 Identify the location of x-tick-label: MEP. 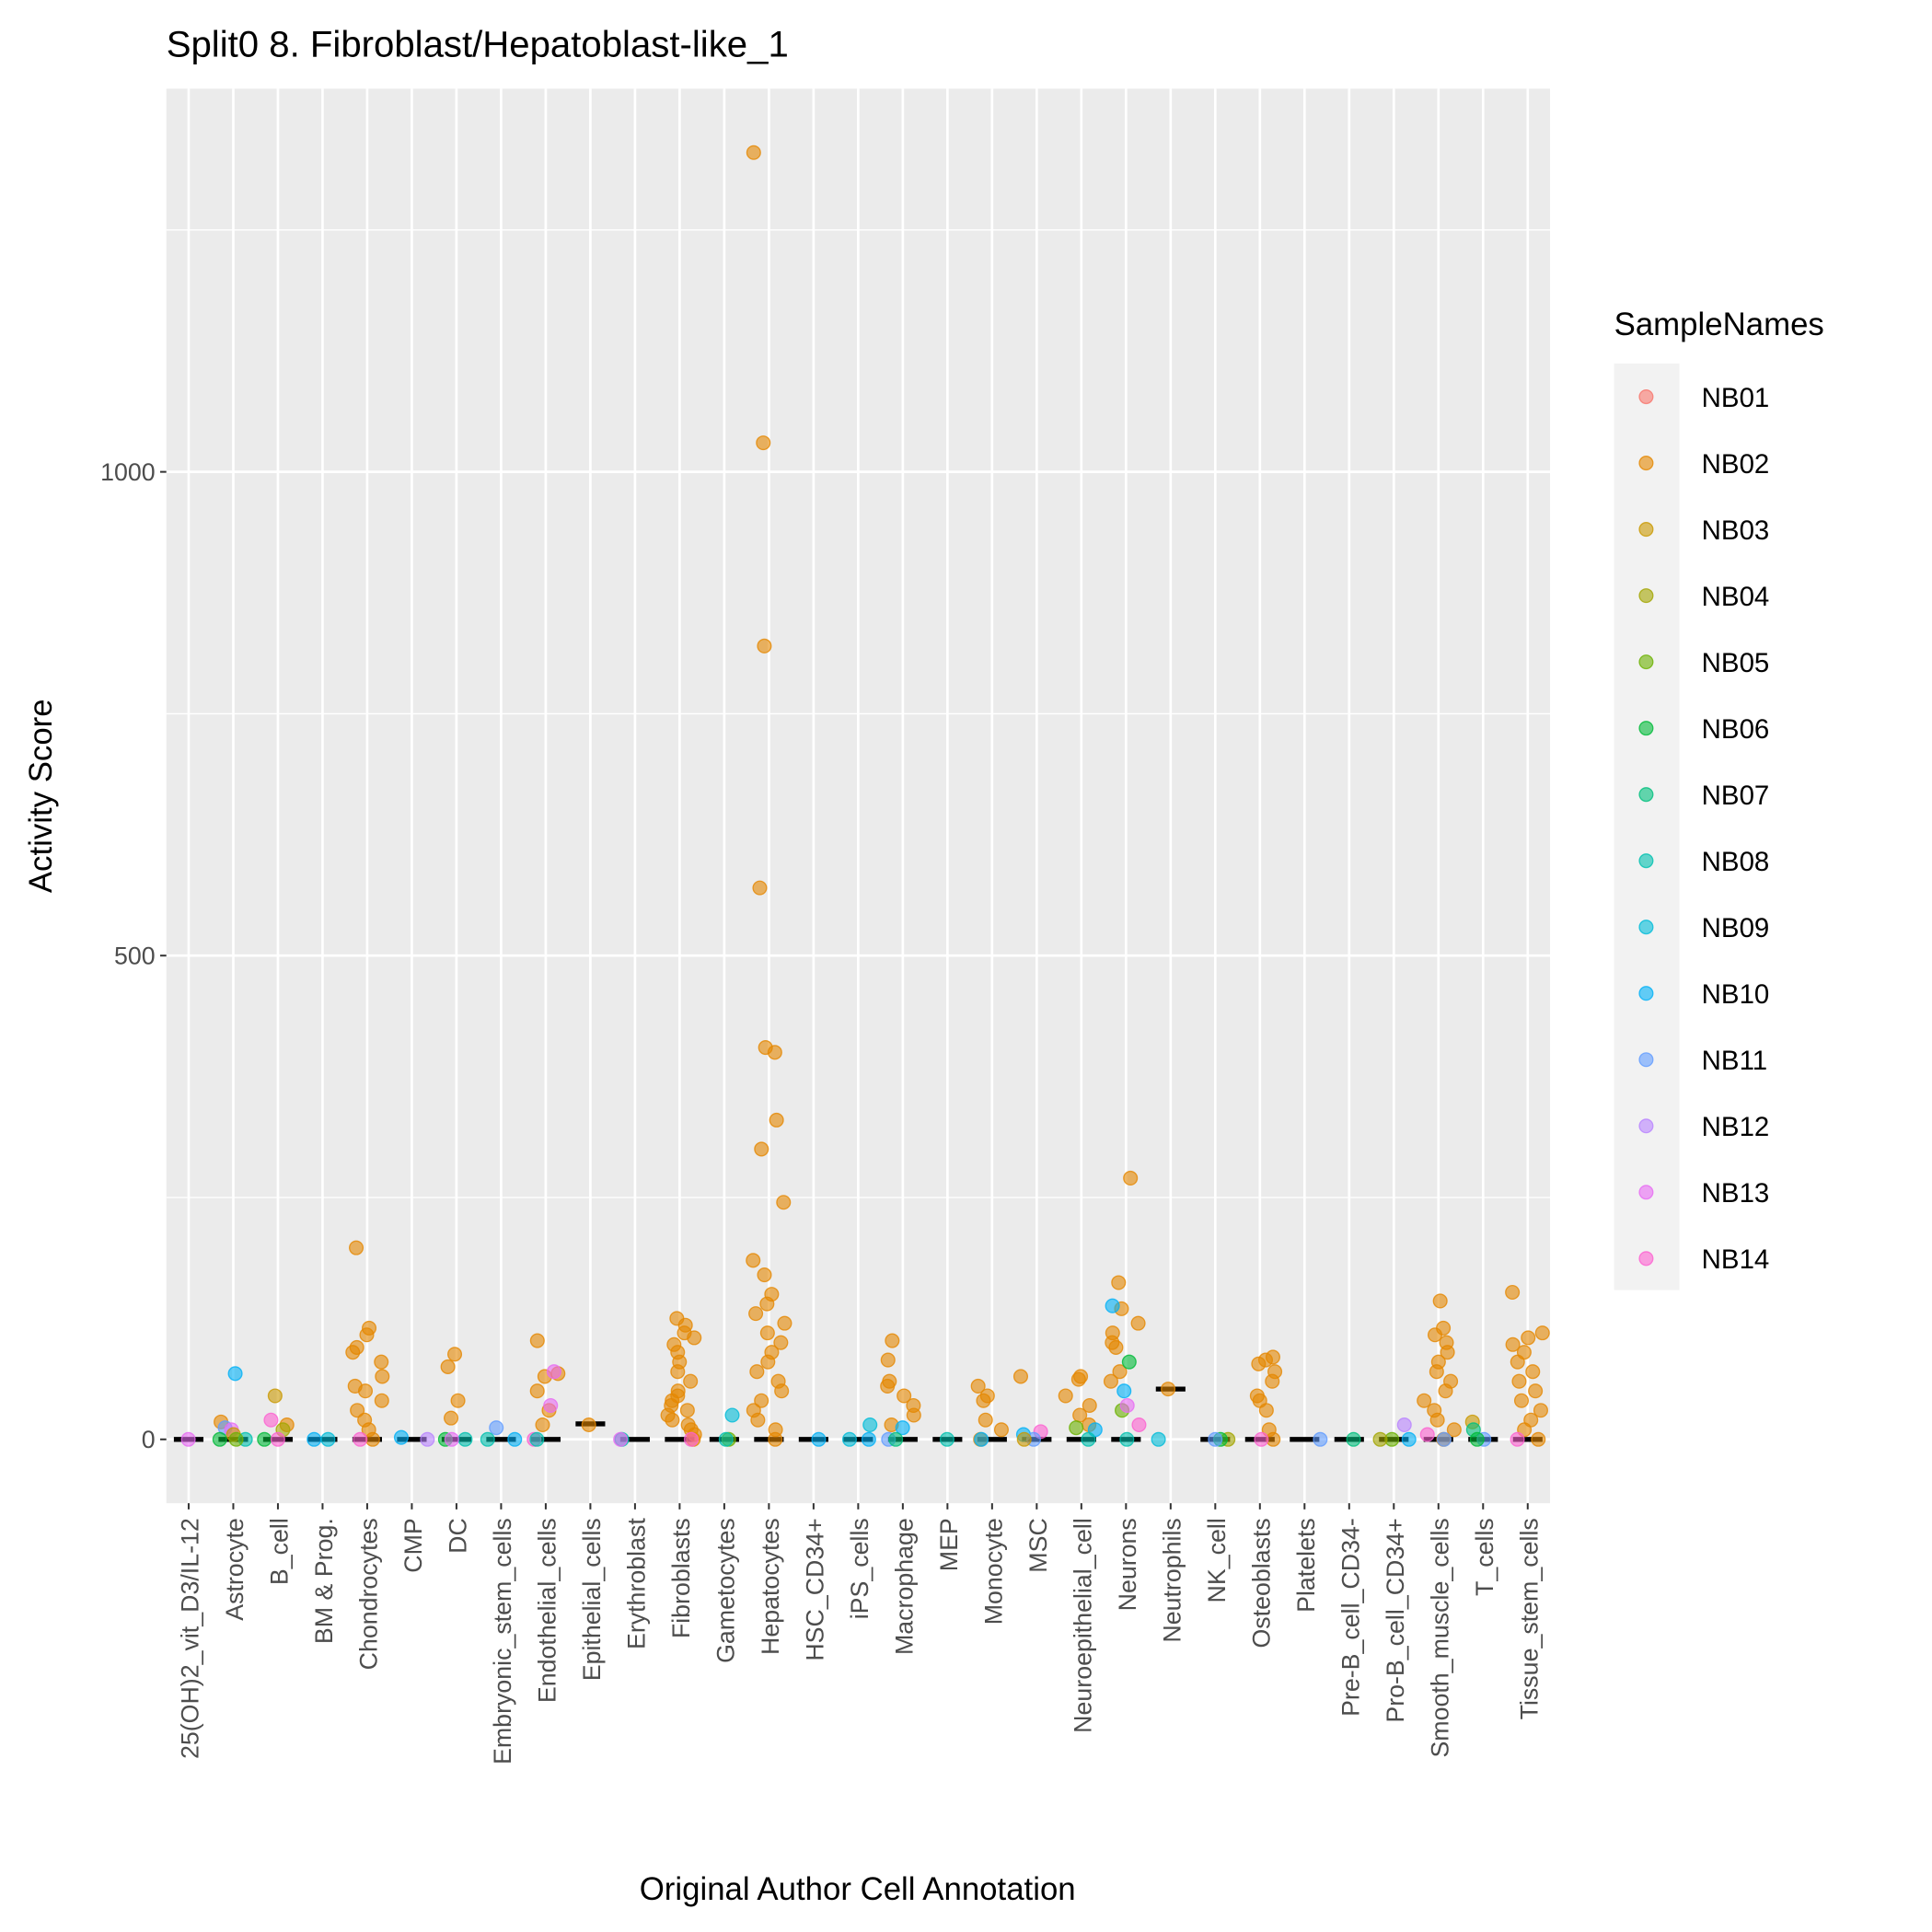
(949, 1545).